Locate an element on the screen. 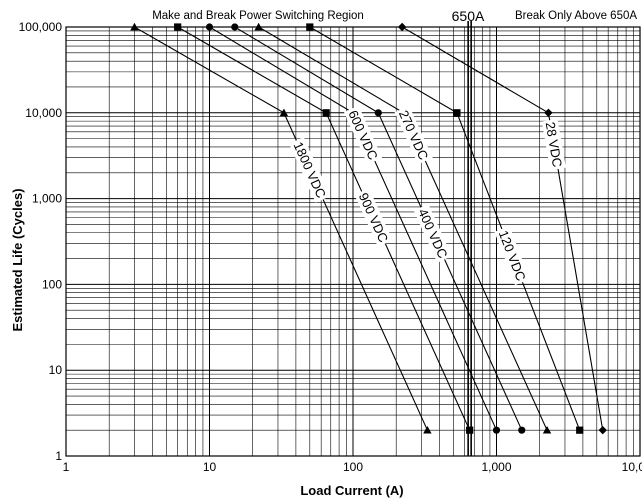  series-label: 120 VDC is located at coordinates (512, 255).